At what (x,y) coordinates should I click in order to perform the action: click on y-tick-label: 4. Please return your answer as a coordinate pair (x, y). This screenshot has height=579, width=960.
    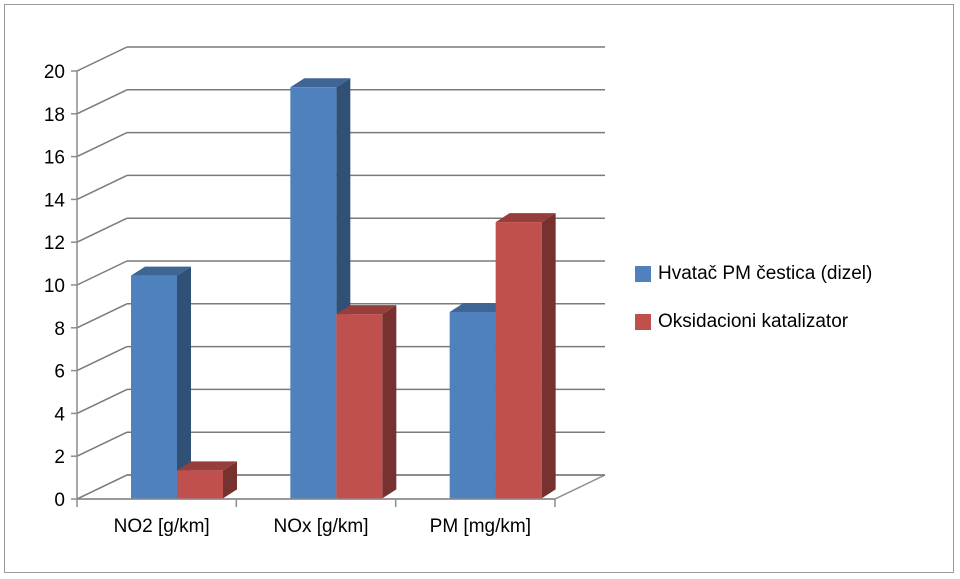
    Looking at the image, I should click on (59, 414).